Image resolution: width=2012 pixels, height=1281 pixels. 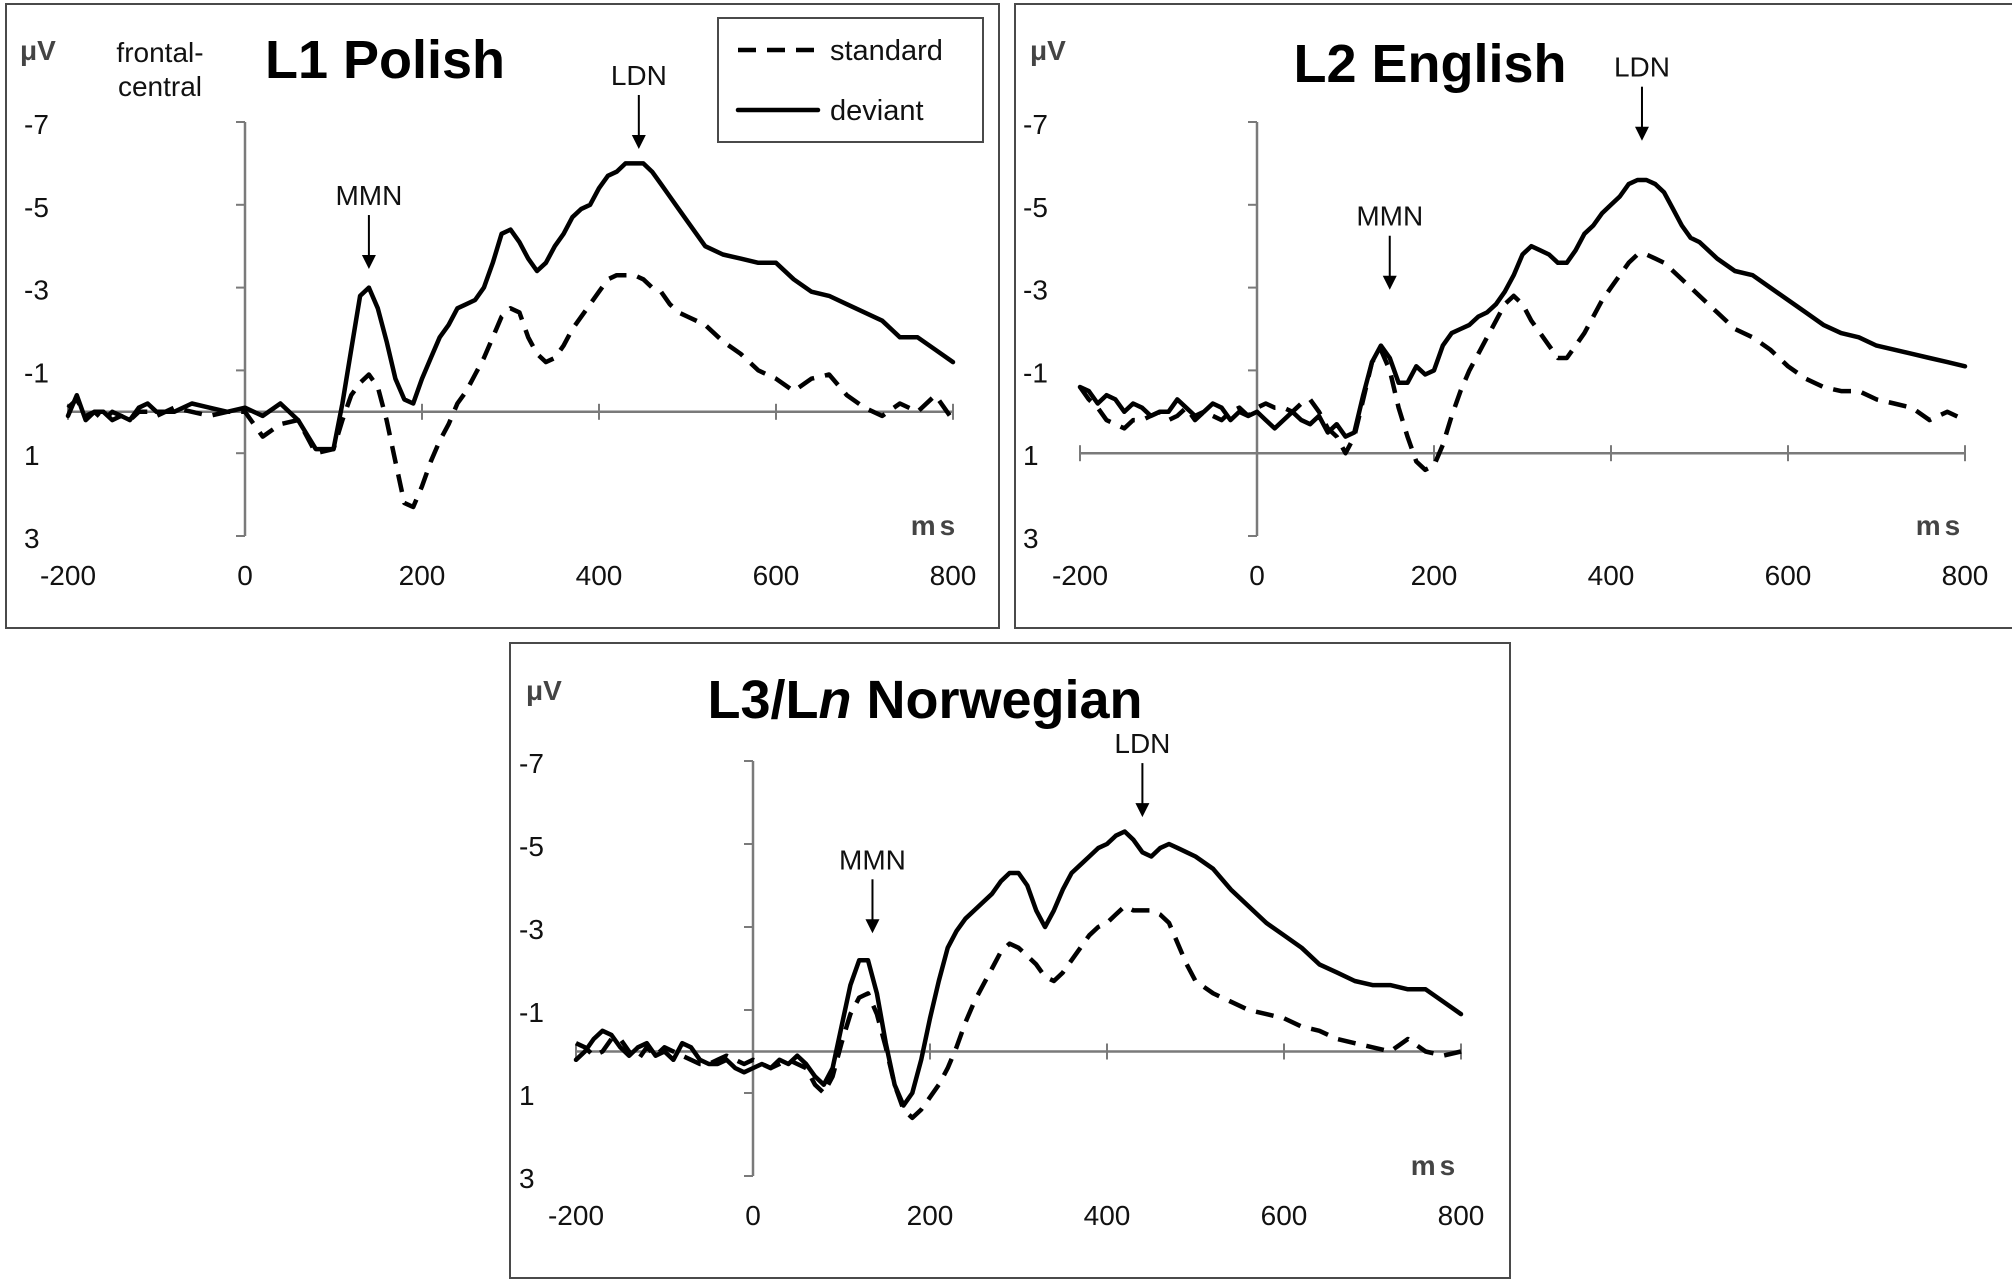 What do you see at coordinates (385, 60) in the screenshot?
I see `chart-title: L1 Polish` at bounding box center [385, 60].